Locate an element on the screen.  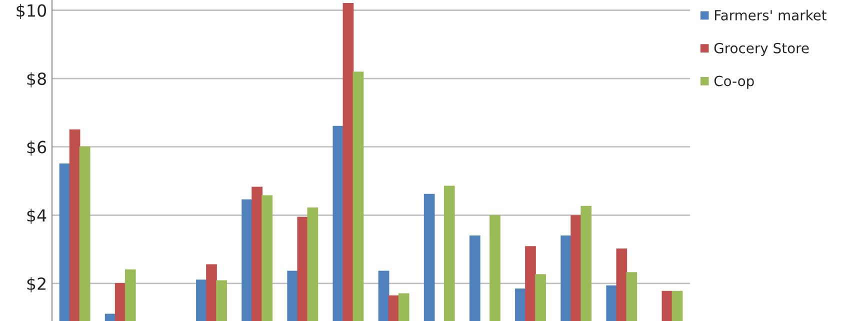
legend-label: Co-op is located at coordinates (734, 82).